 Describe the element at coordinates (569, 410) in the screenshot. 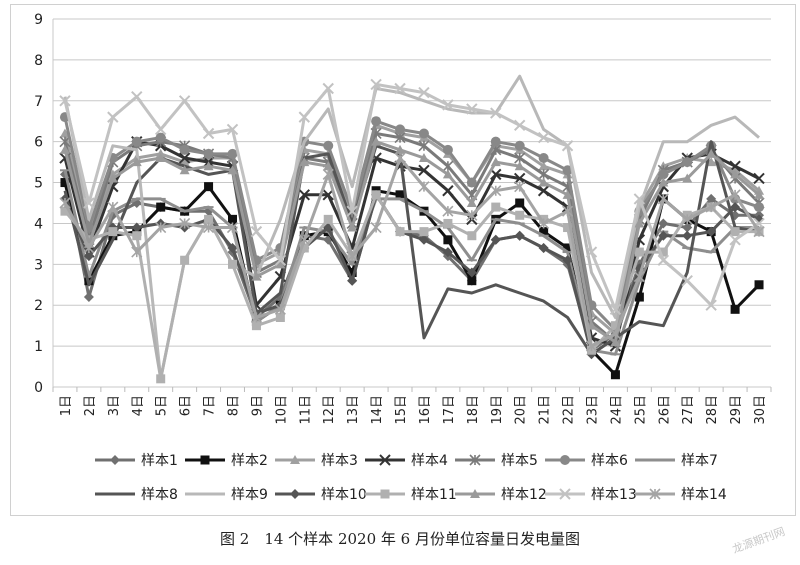

I see `x-tick-label: 22日` at that location.